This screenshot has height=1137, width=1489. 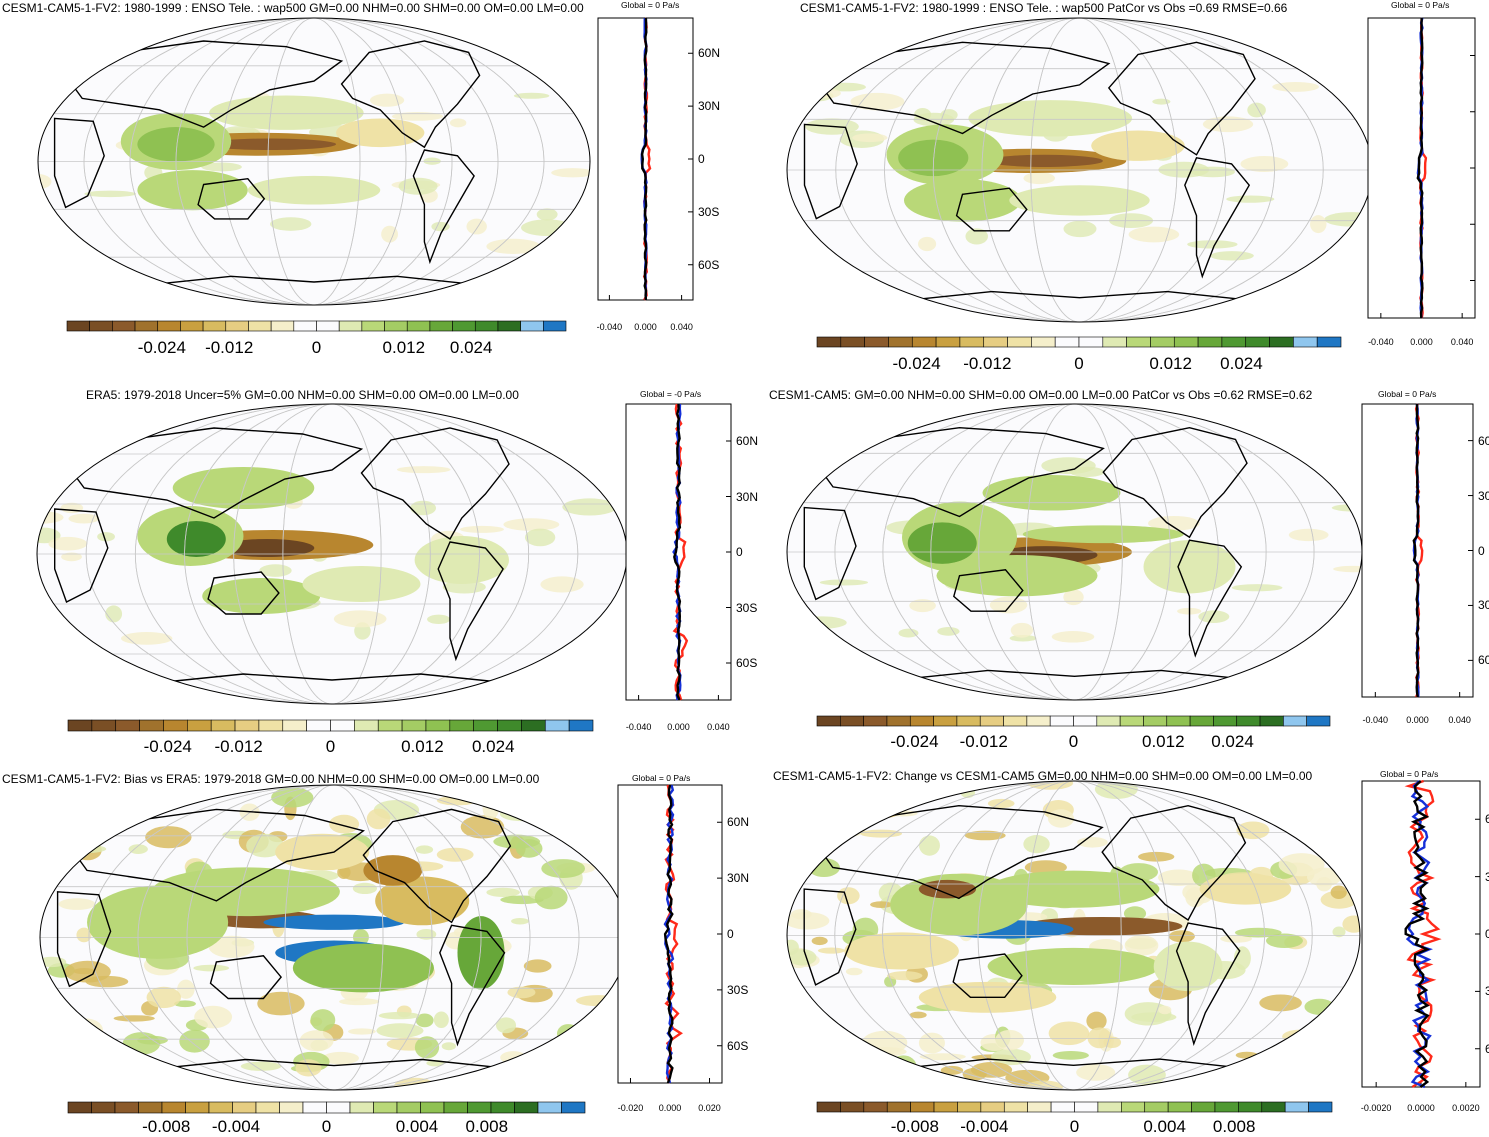 I want to click on profile-x-label: 0.000, so click(x=678, y=727).